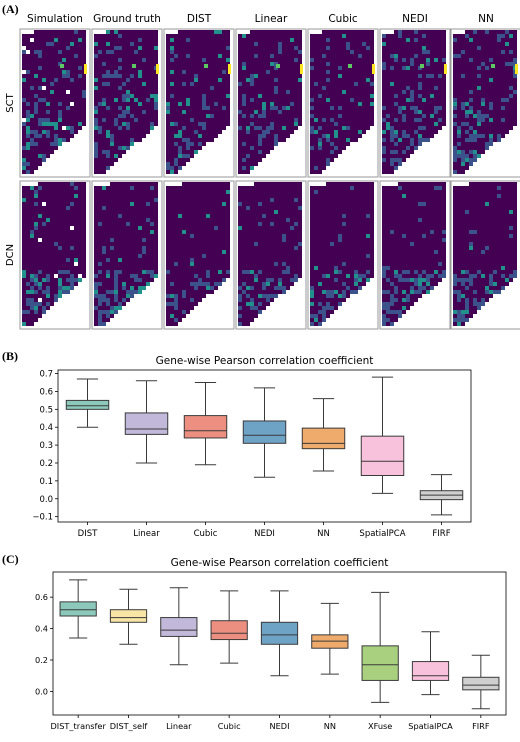 The height and width of the screenshot is (742, 520). I want to click on y-tick-label: 0.7, so click(46, 375).